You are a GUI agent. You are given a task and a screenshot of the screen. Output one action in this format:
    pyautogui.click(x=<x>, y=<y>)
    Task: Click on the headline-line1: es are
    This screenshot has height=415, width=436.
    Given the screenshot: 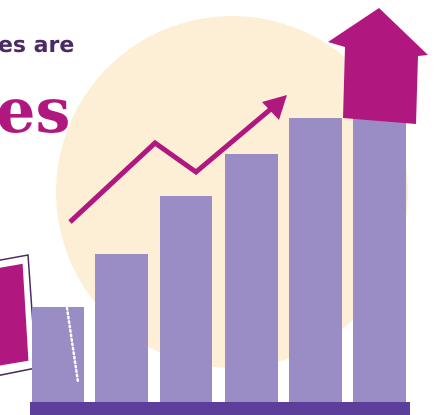 What is the action you would take?
    pyautogui.click(x=37, y=45)
    